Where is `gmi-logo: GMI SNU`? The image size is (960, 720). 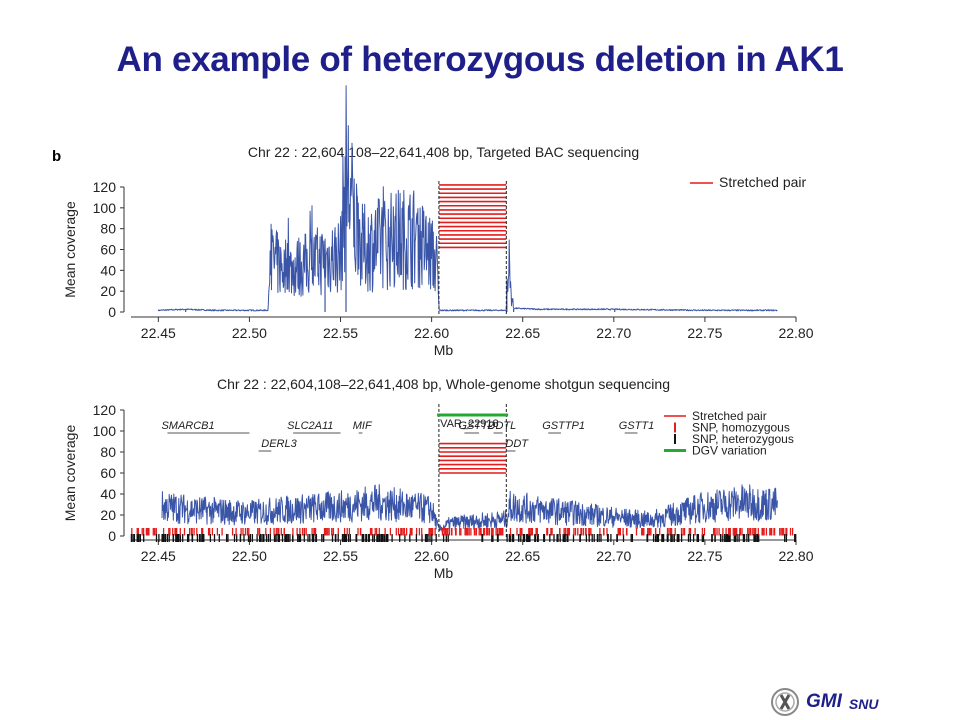
gmi-logo: GMI SNU is located at coordinates (824, 702).